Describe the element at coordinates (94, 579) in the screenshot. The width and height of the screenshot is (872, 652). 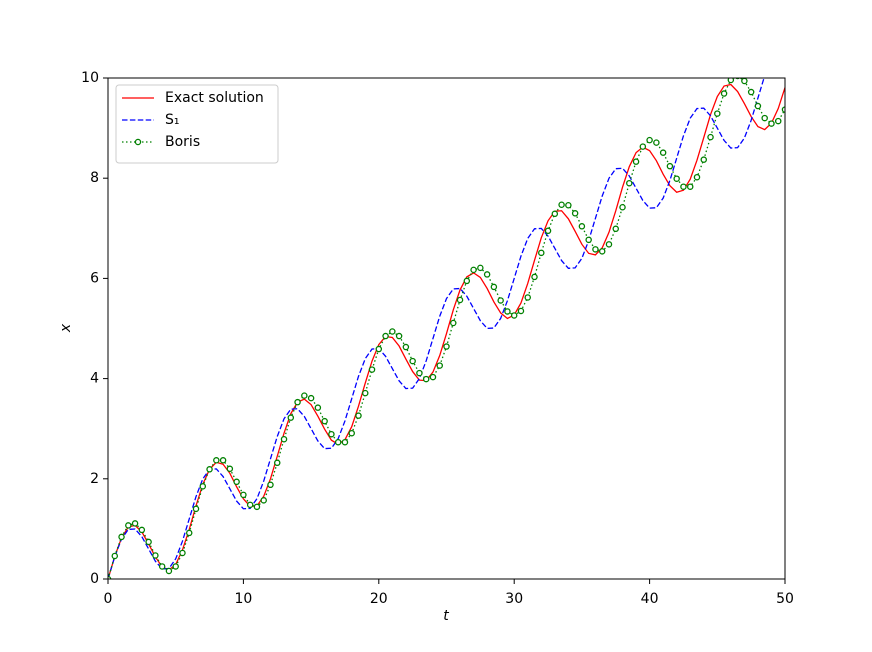
I see `y-tick-label: 0` at that location.